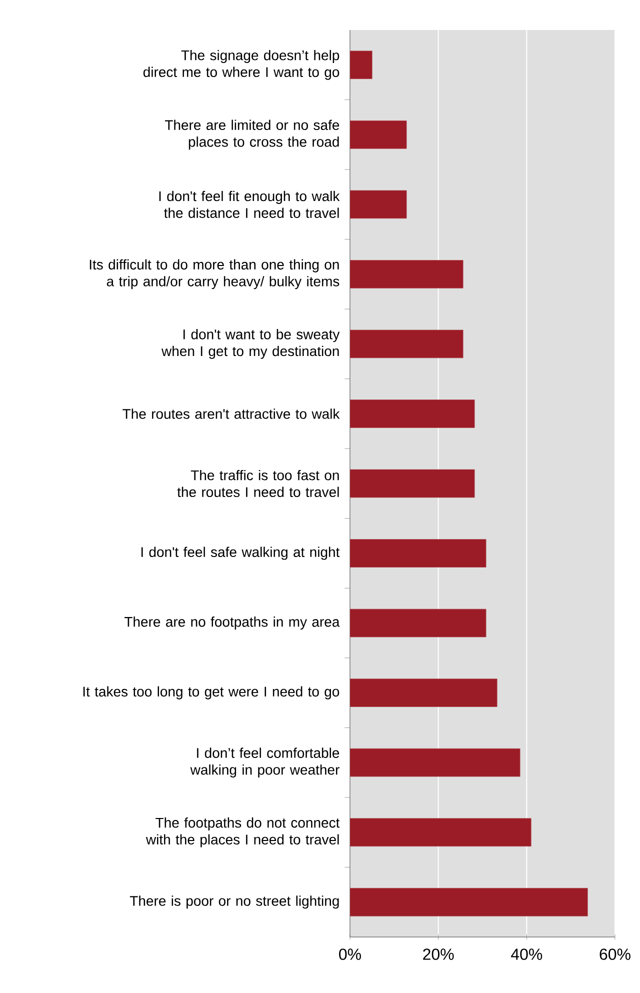 This screenshot has width=640, height=993. Describe the element at coordinates (241, 65) in the screenshot. I see `y-tick-label: The signage doesn’t help direct me to where I want to go` at that location.